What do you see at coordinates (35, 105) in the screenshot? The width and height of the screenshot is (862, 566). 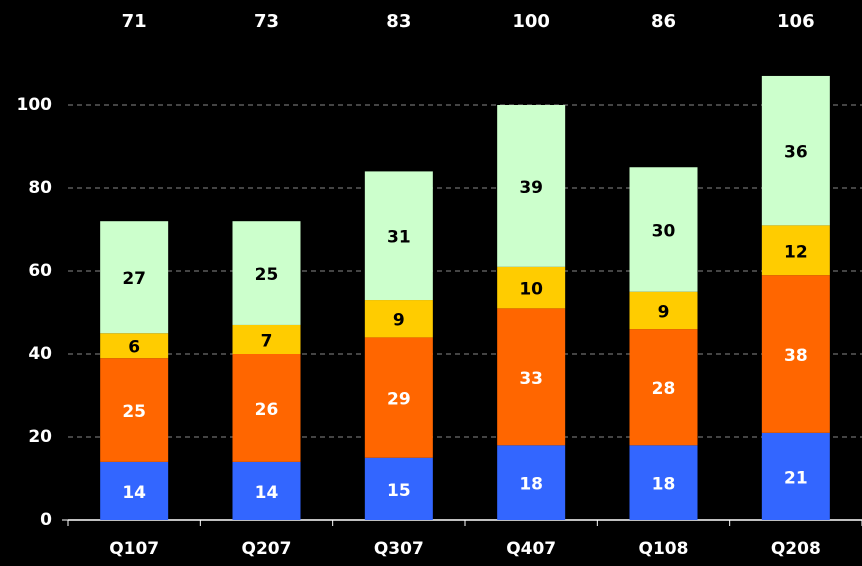 I see `y-tick-label: 100` at bounding box center [35, 105].